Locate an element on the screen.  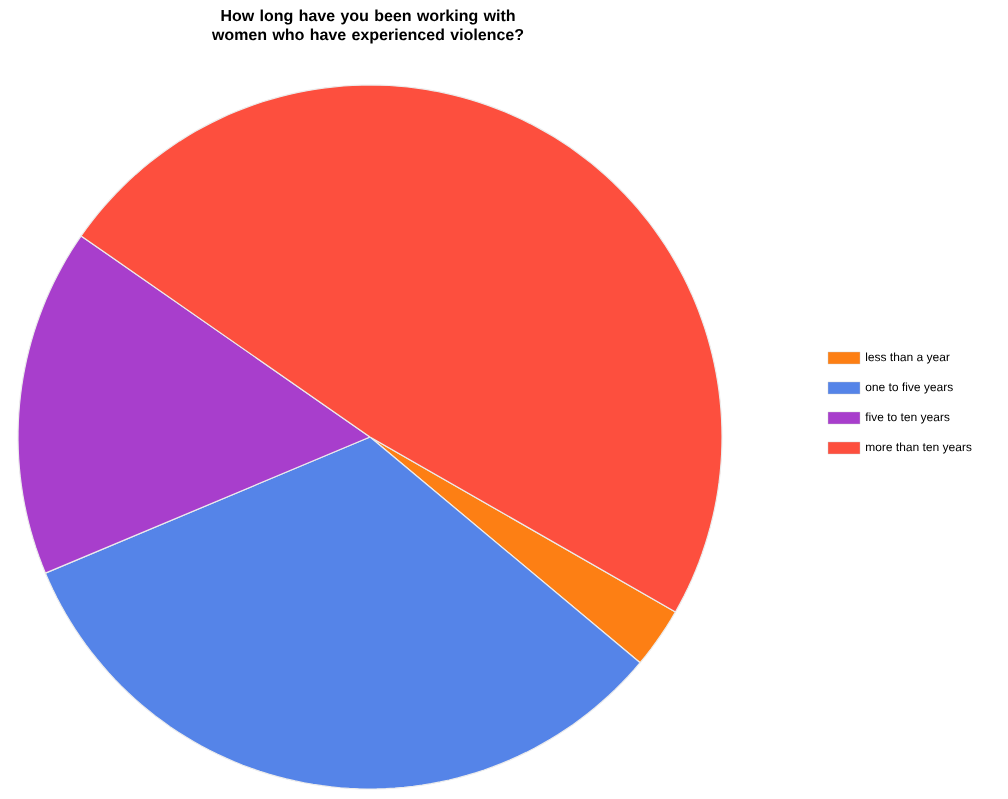
legend-label: one to five years is located at coordinates (909, 388).